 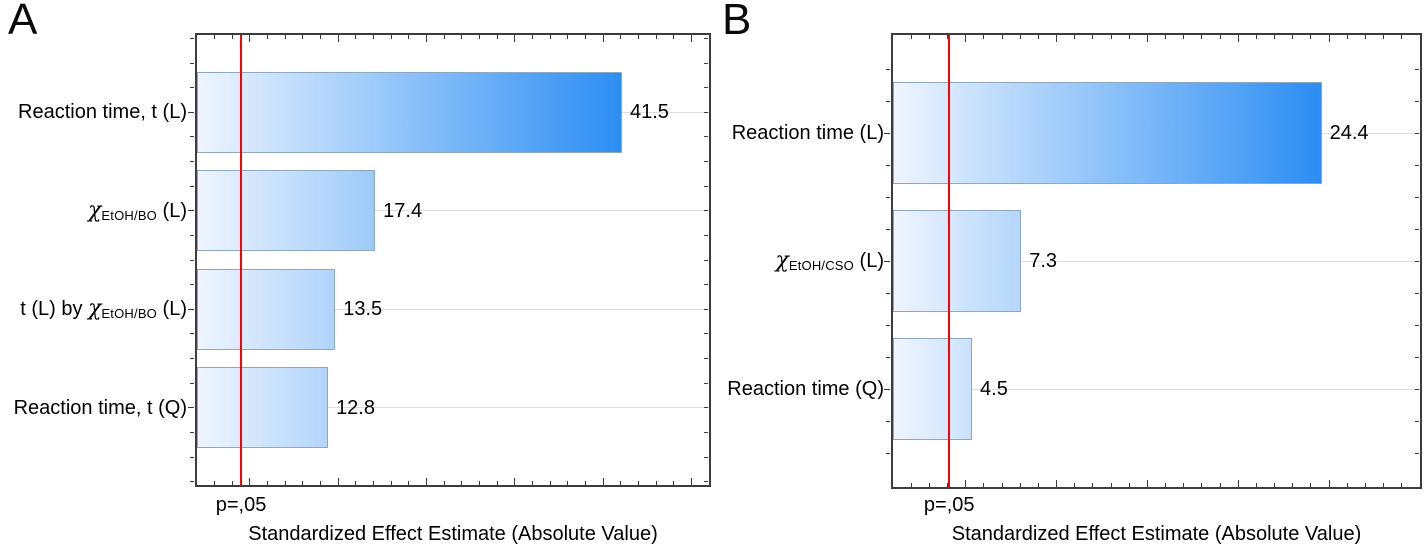 I want to click on p-value-label-a: p=,05, so click(x=241, y=505).